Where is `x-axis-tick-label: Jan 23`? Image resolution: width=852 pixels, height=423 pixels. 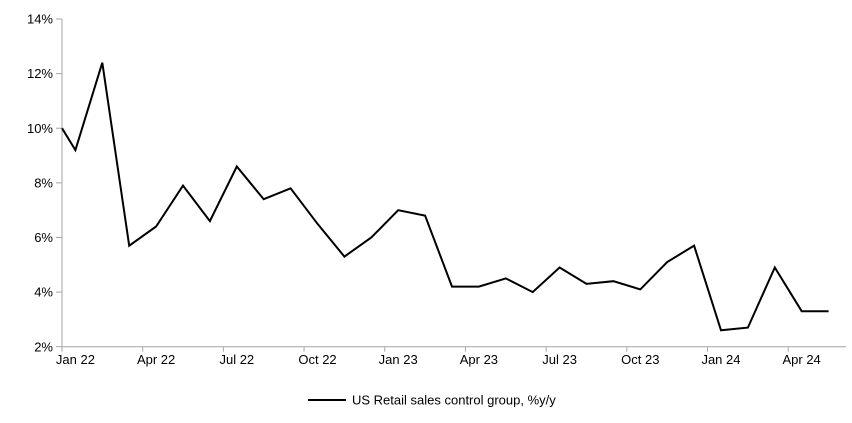
x-axis-tick-label: Jan 23 is located at coordinates (398, 359).